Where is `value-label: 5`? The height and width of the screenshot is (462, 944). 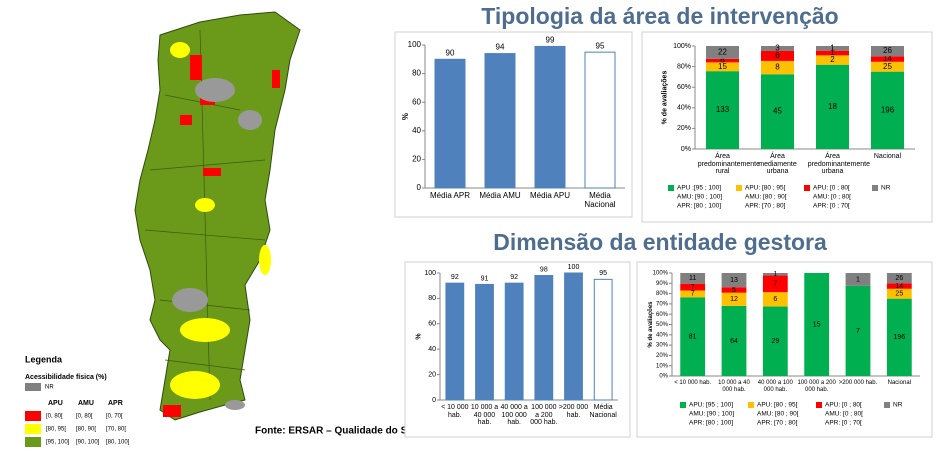 value-label: 5 is located at coordinates (734, 290).